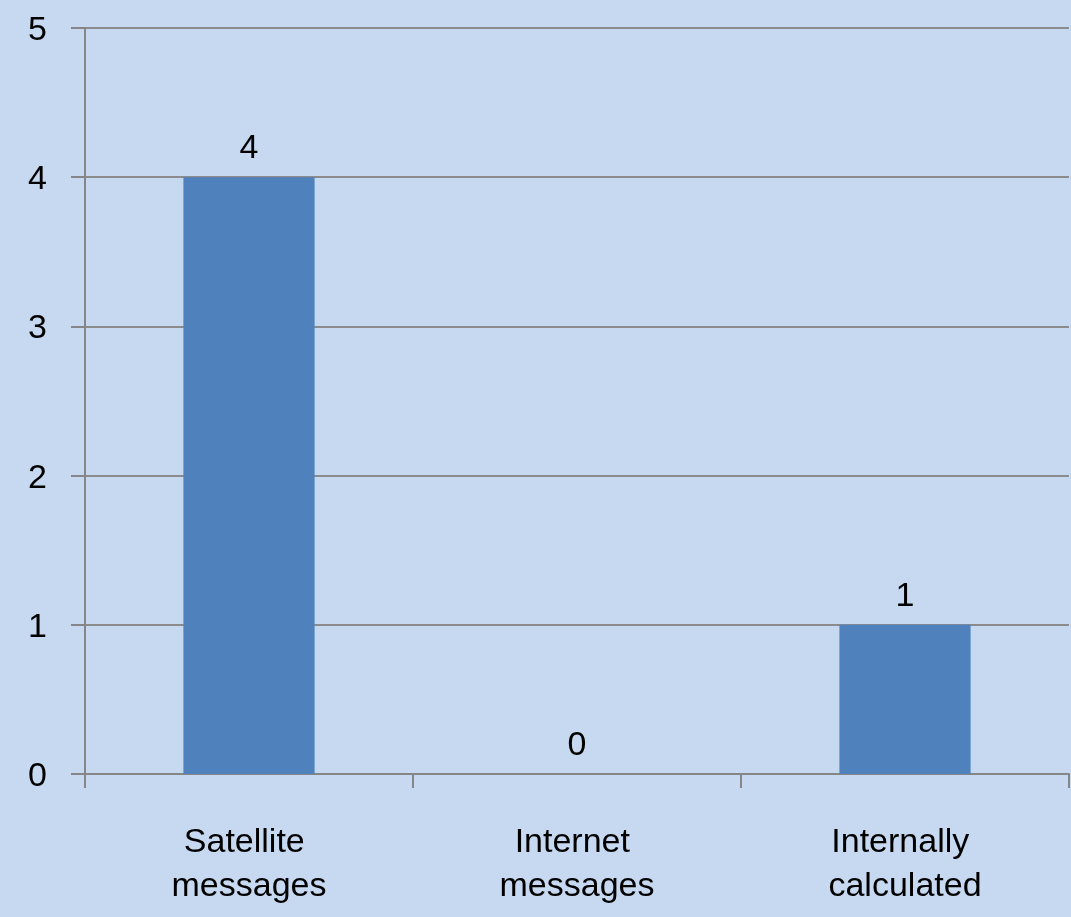  Describe the element at coordinates (577, 743) in the screenshot. I see `data-label: 0` at that location.